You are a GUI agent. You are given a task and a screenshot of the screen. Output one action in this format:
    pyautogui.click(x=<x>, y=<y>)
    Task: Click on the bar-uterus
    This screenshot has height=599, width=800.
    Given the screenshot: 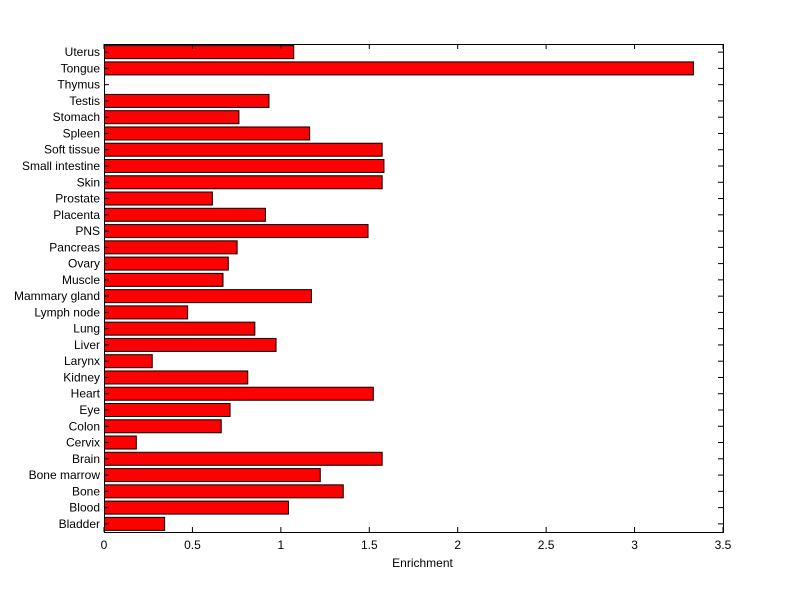 What is the action you would take?
    pyautogui.click(x=199, y=52)
    